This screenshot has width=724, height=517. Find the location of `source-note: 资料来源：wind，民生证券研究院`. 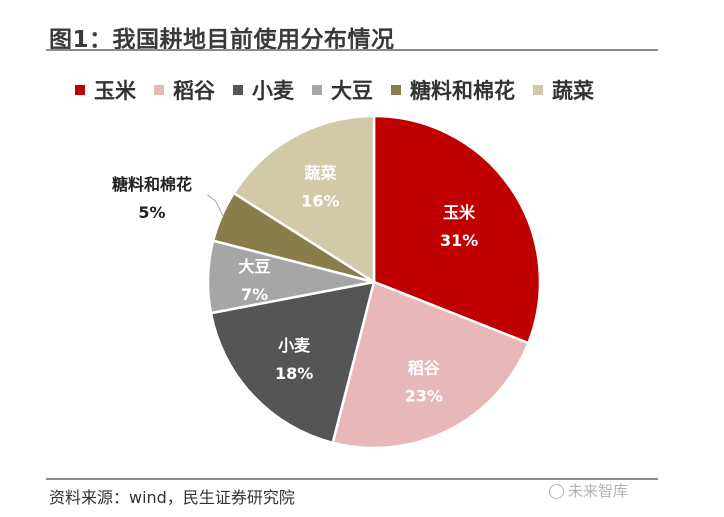

source-note: 资料来源：wind，民生证券研究院 is located at coordinates (172, 497).